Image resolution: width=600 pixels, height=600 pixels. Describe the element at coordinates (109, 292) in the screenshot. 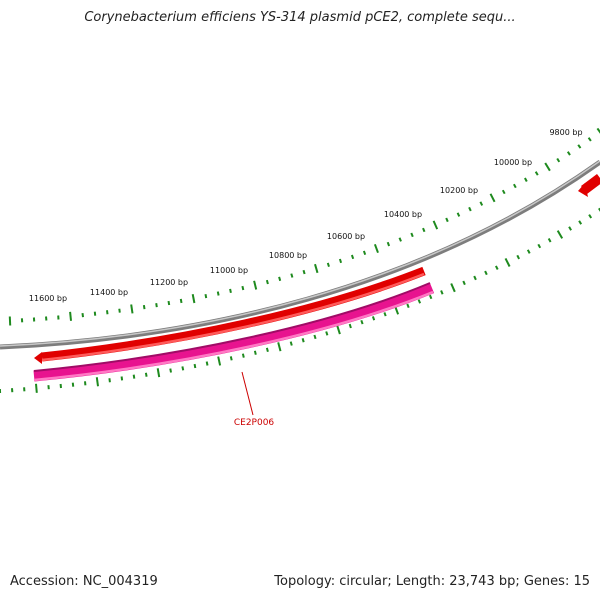

I see `tick-label-11400: 11400 bp` at that location.